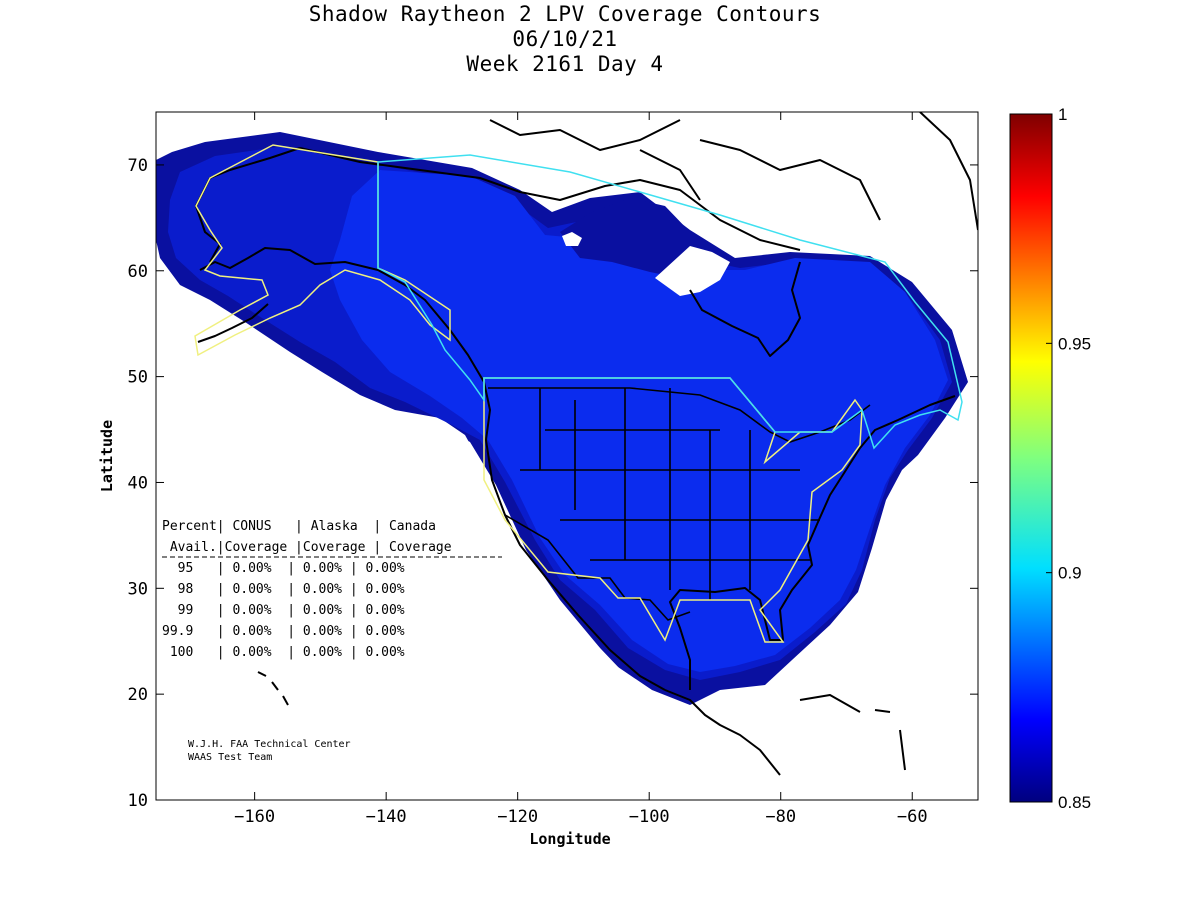 The image size is (1200, 900). Describe the element at coordinates (745, 309) in the screenshot. I see `coastline-hudson-bay` at that location.